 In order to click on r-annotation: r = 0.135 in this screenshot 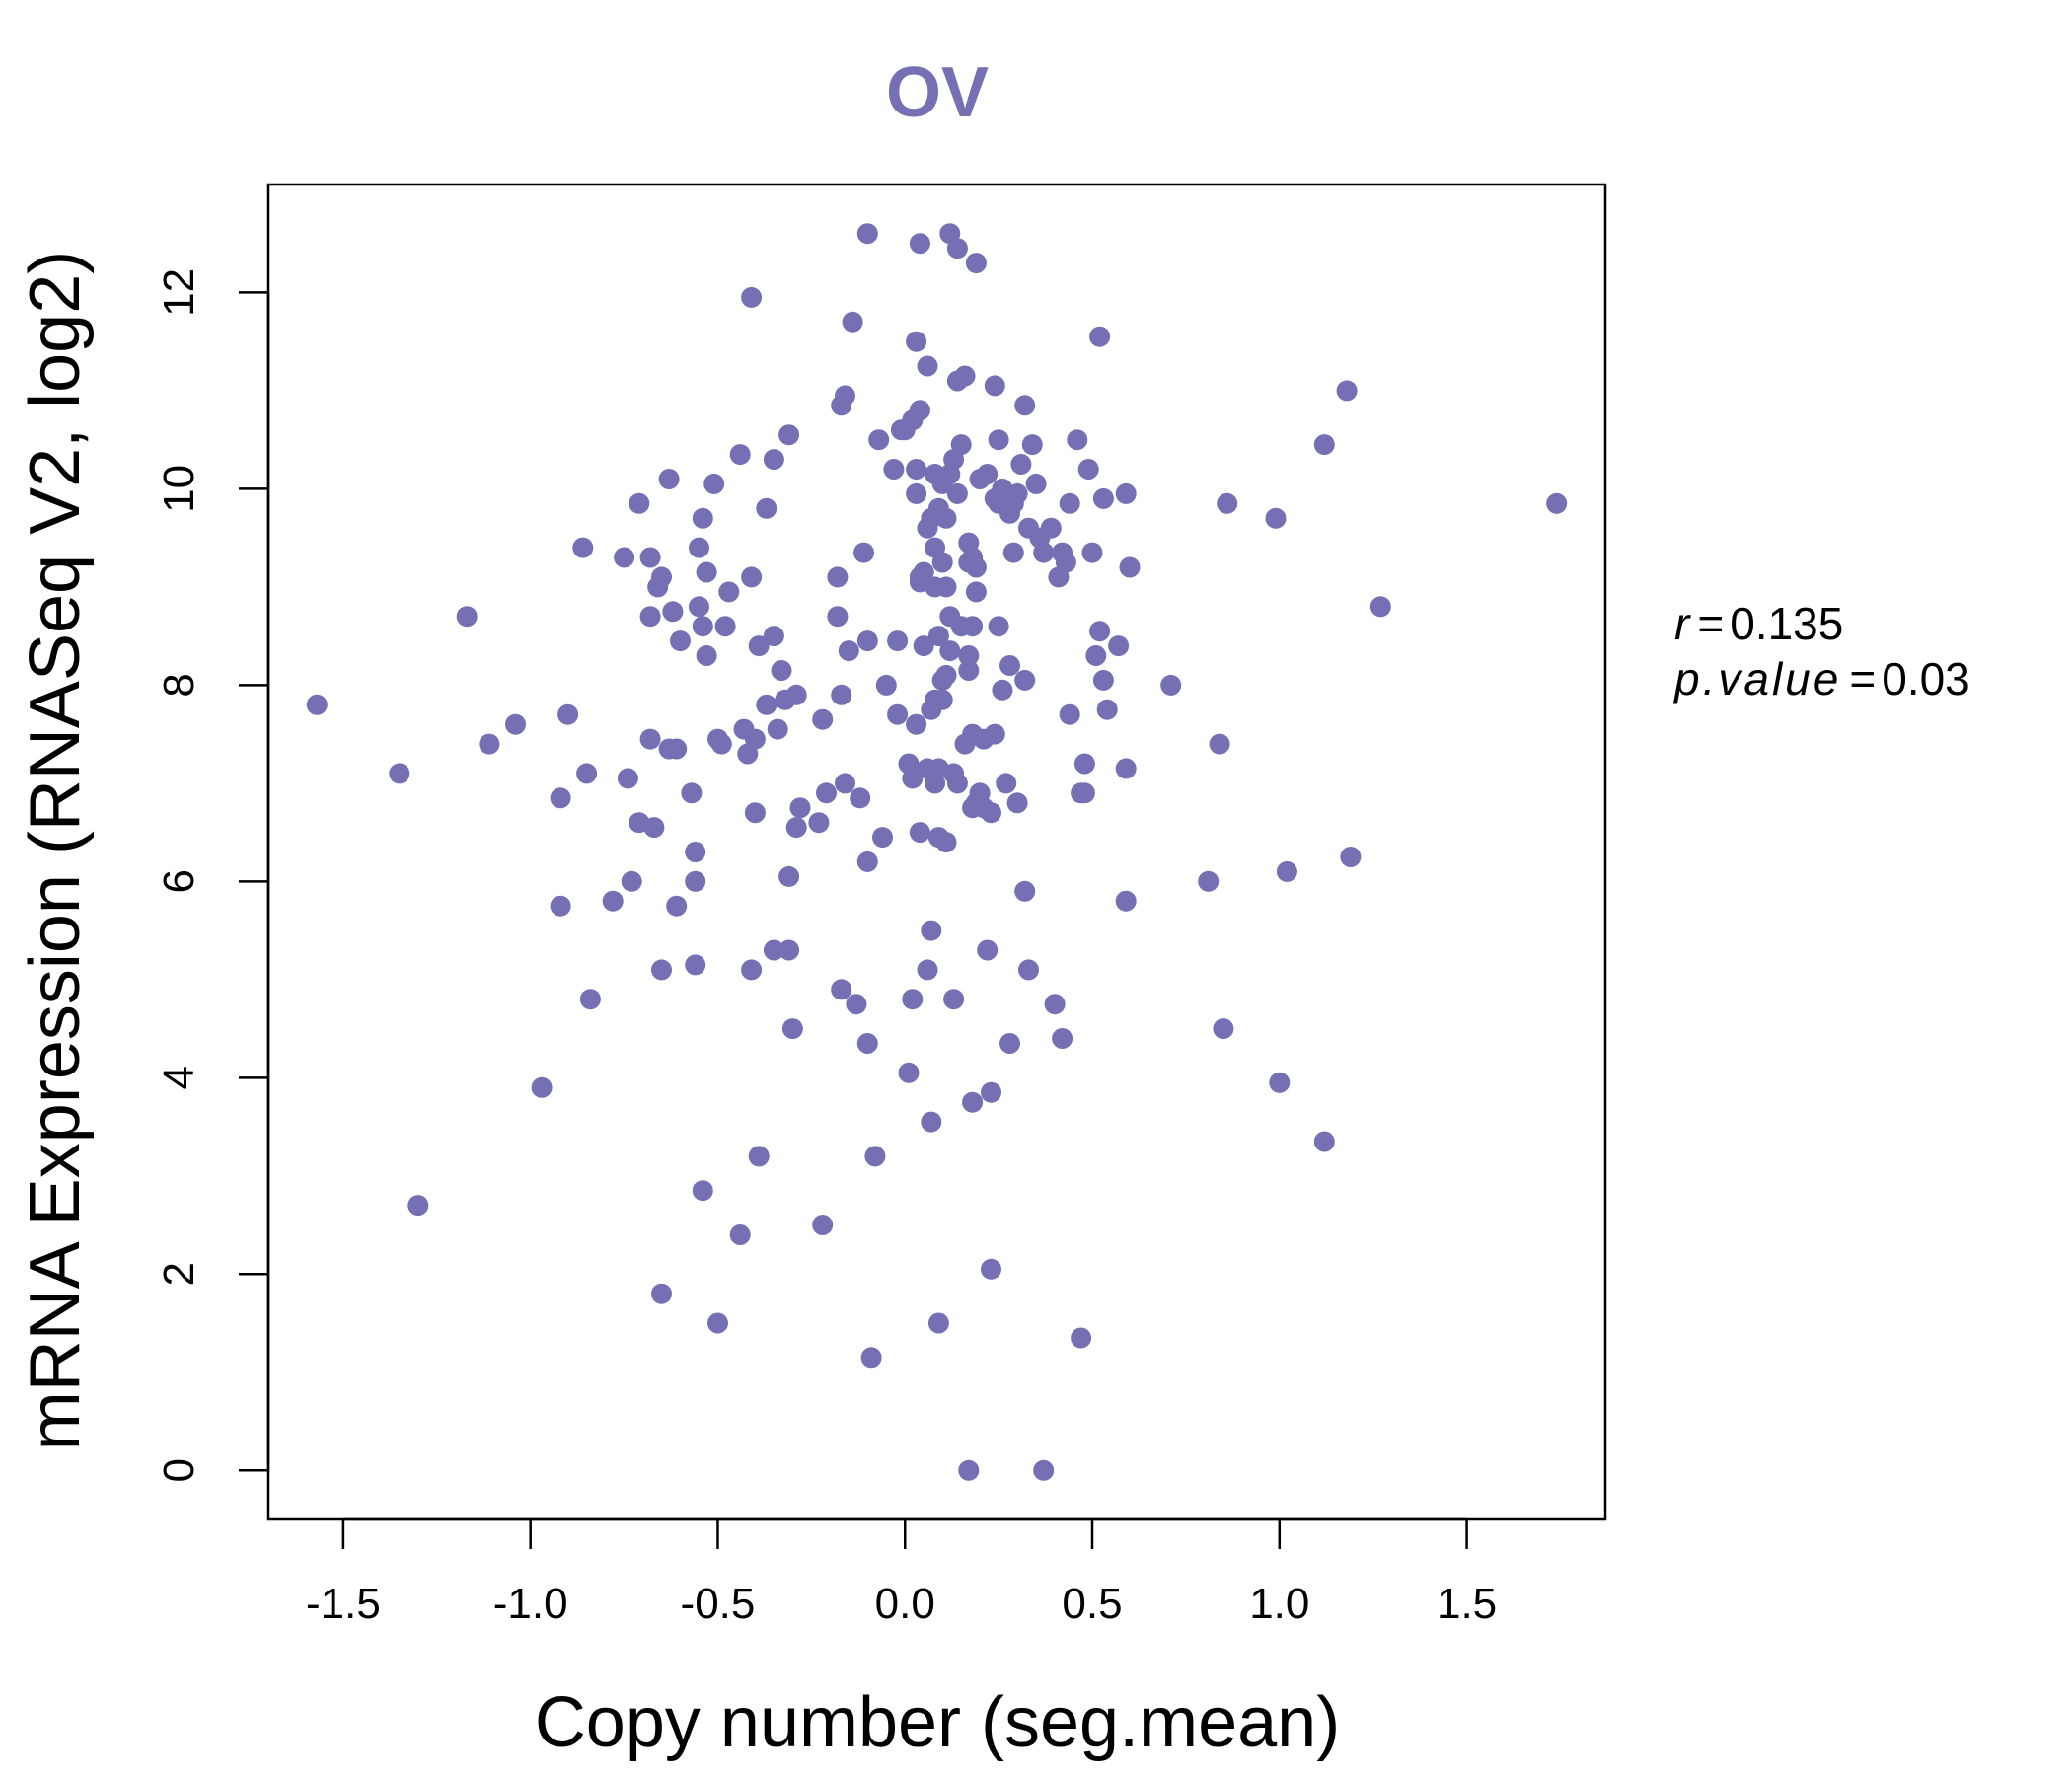, I will do `click(1759, 624)`.